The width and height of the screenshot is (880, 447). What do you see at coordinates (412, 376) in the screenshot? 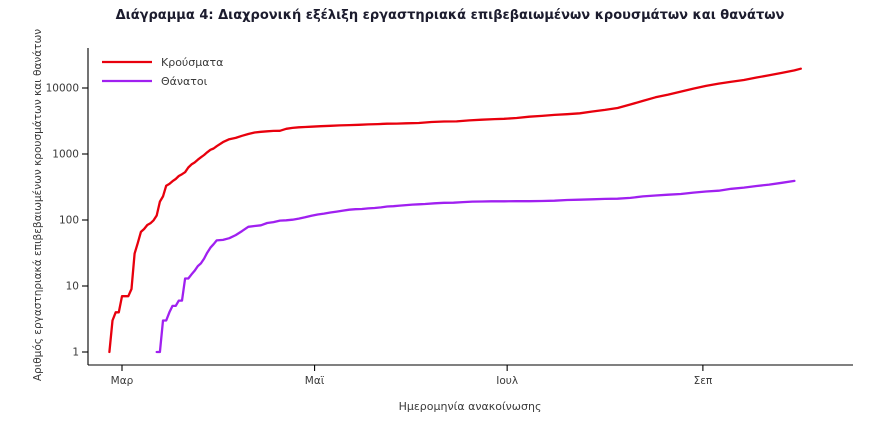
I see `x-axis-ticks: Μαρ Μαϊ Ιουλ Σεπ` at bounding box center [412, 376].